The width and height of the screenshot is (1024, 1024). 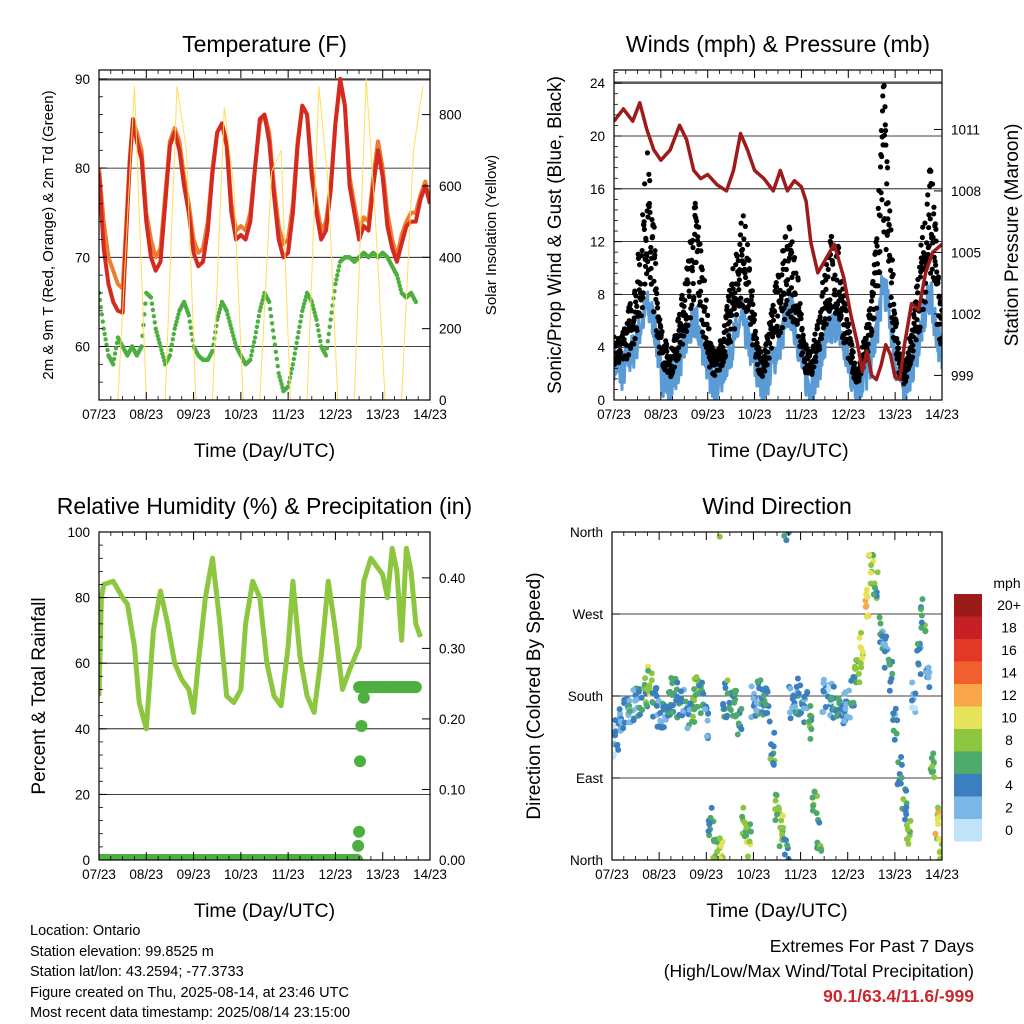 What do you see at coordinates (452, 719) in the screenshot?
I see `y-right-tick-label: 0.20` at bounding box center [452, 719].